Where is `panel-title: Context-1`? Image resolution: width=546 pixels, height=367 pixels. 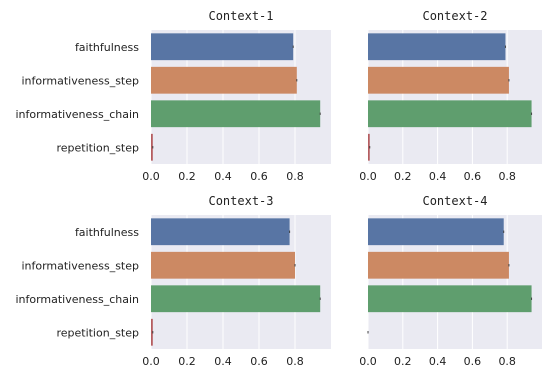 panel-title: Context-1 is located at coordinates (240, 16).